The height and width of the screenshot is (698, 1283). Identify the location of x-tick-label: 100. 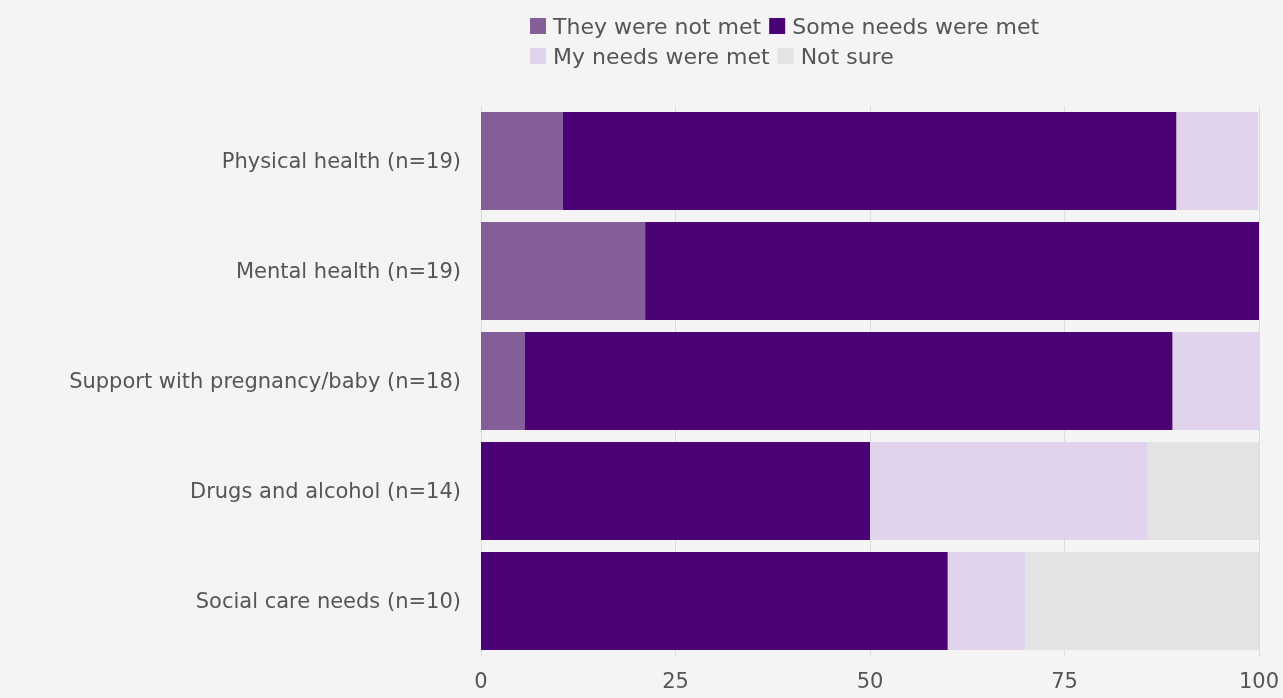
(1259, 680).